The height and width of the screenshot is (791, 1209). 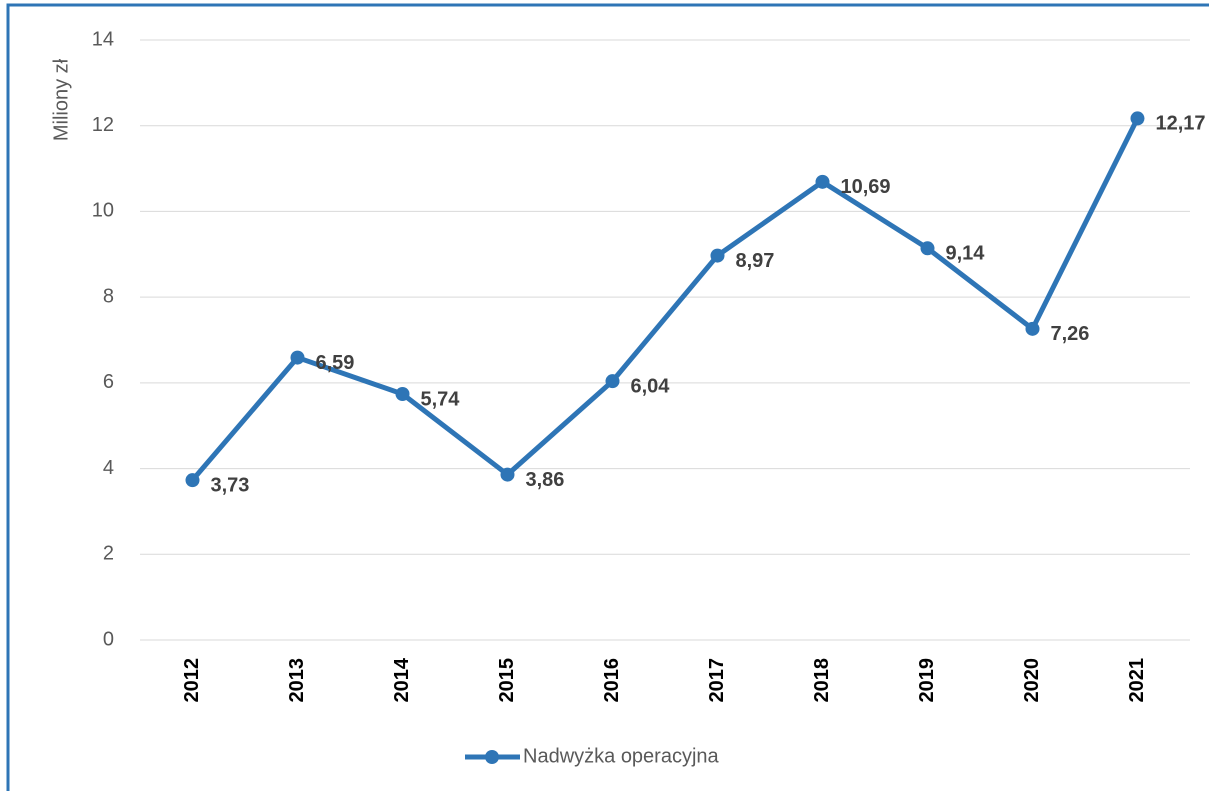 I want to click on value-label: 3,86, so click(x=545, y=480).